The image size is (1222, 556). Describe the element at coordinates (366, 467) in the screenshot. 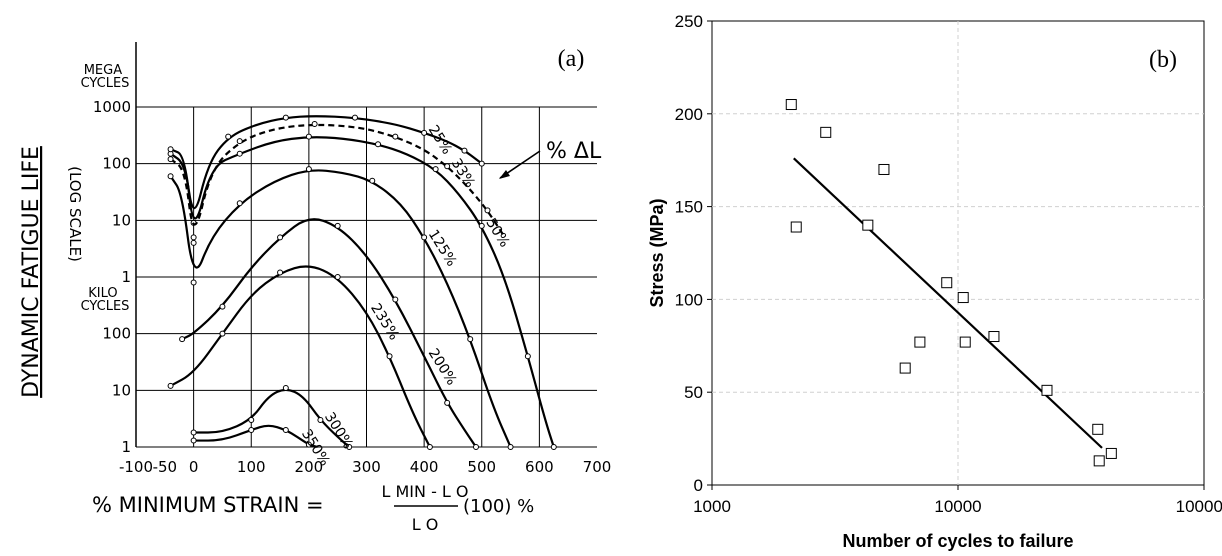

I see `panel-a-x-tick-label: 300` at that location.